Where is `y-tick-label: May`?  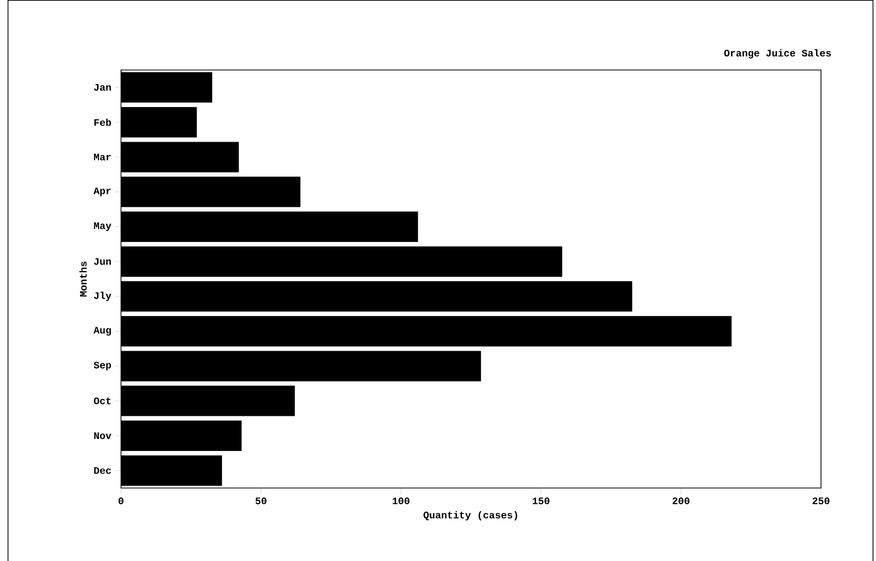 y-tick-label: May is located at coordinates (103, 227).